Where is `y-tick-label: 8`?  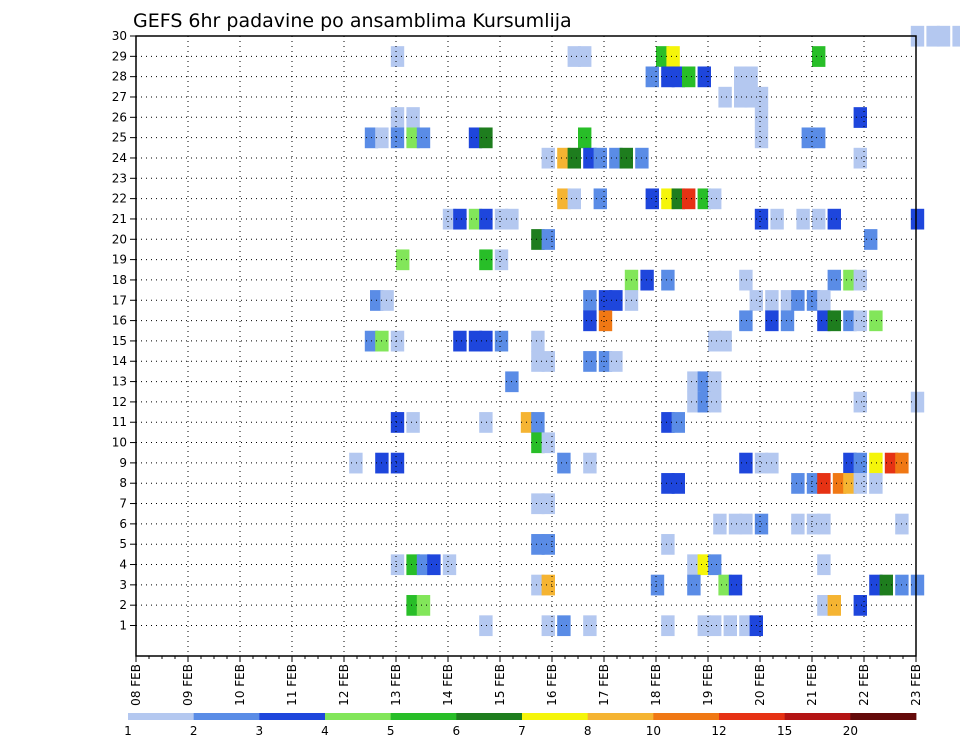
y-tick-label: 8 is located at coordinates (123, 483).